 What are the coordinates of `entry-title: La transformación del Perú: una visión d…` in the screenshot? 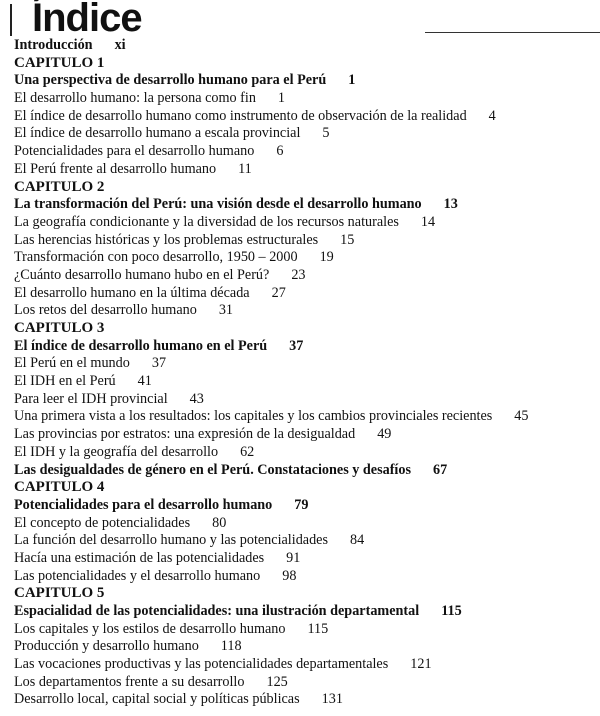 It's located at (218, 204).